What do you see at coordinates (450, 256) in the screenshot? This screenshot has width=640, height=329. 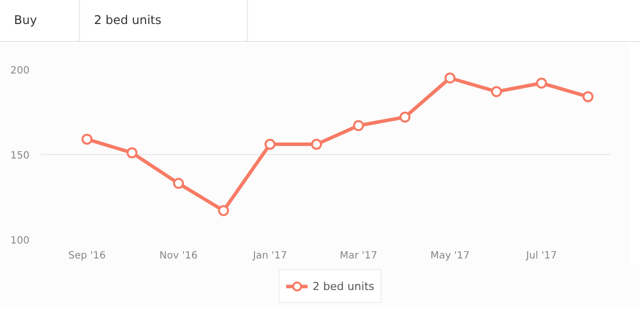 I see `x-tick-label: May '17` at bounding box center [450, 256].